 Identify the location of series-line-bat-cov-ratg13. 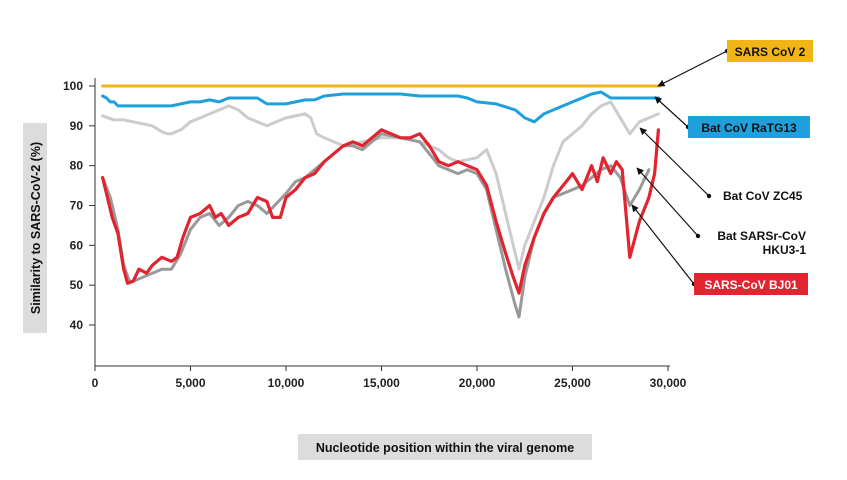
(380, 107).